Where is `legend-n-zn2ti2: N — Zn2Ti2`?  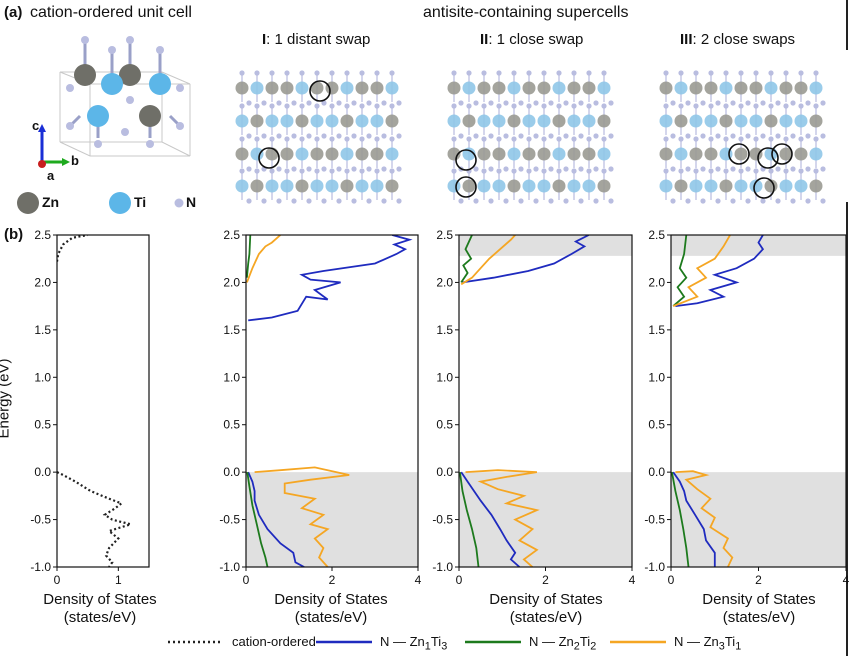 legend-n-zn2ti2: N — Zn2Ti2 is located at coordinates (563, 643).